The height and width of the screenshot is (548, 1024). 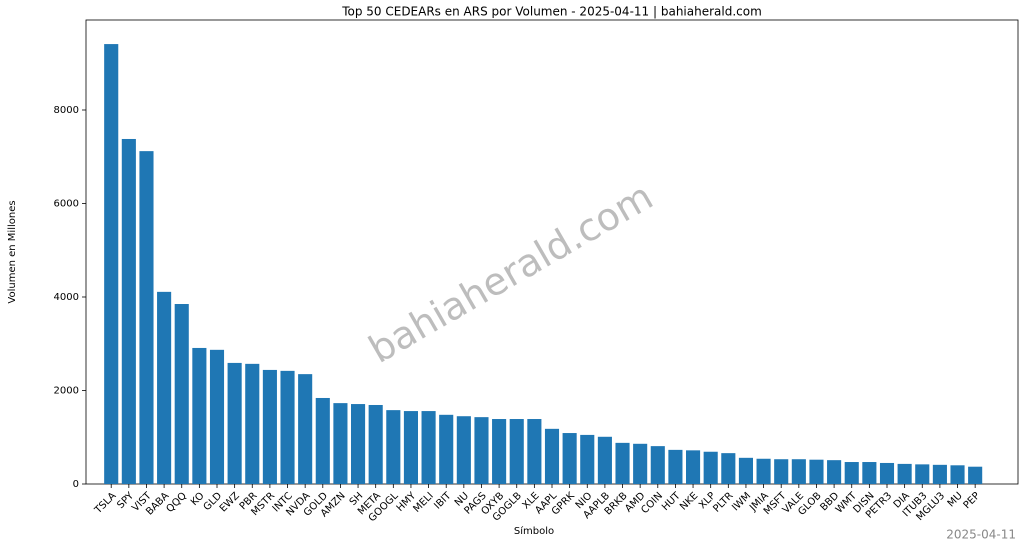 What do you see at coordinates (671, 501) in the screenshot?
I see `x-tick-label: HUT` at bounding box center [671, 501].